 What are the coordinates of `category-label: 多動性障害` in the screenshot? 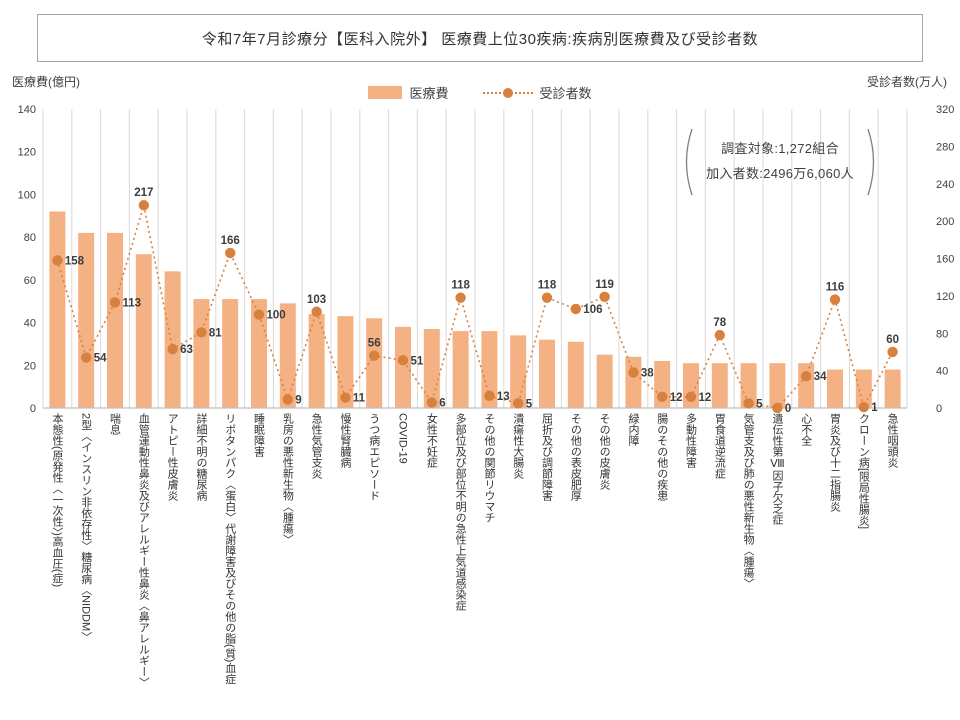 It's located at (690, 440).